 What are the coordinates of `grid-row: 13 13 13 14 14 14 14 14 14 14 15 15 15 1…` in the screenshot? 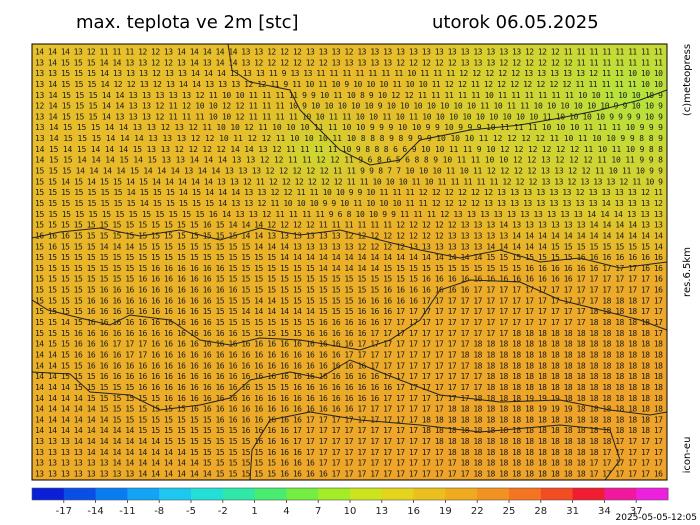 It's located at (349, 441).